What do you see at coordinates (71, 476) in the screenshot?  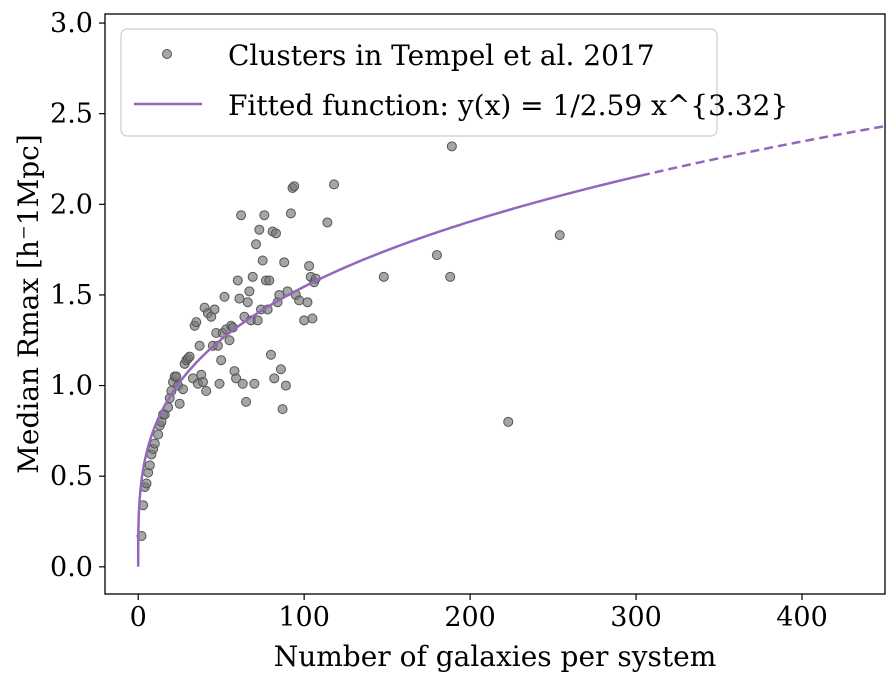 I see `y-tick-label: 0.5` at bounding box center [71, 476].